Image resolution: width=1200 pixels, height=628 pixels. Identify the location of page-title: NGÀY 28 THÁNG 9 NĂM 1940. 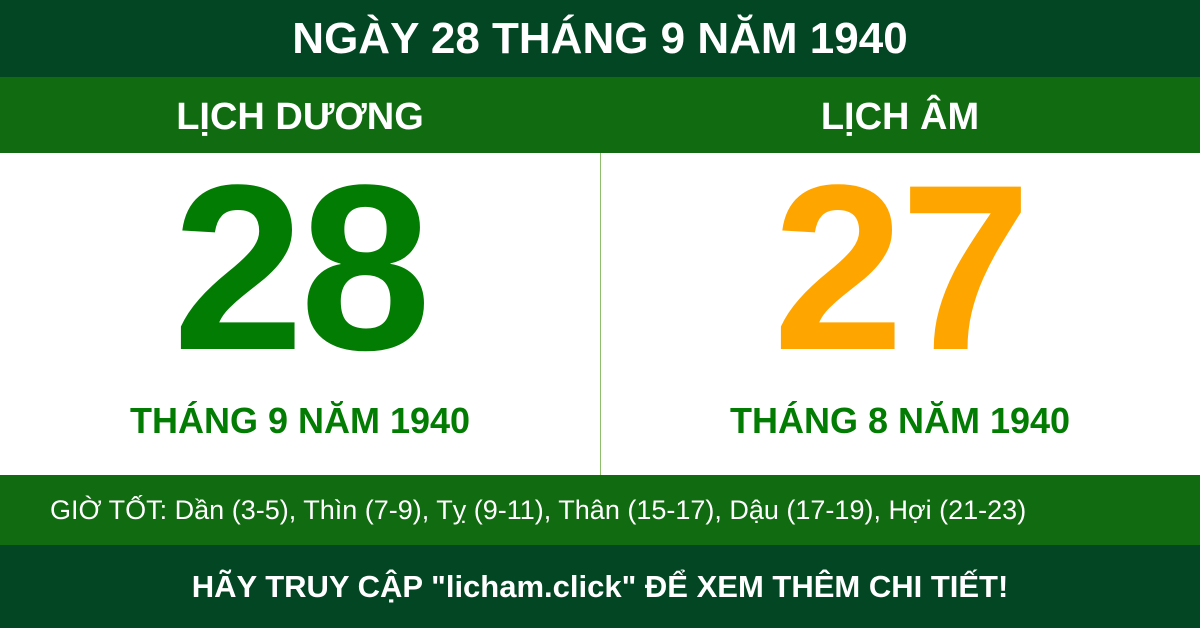
(600, 38).